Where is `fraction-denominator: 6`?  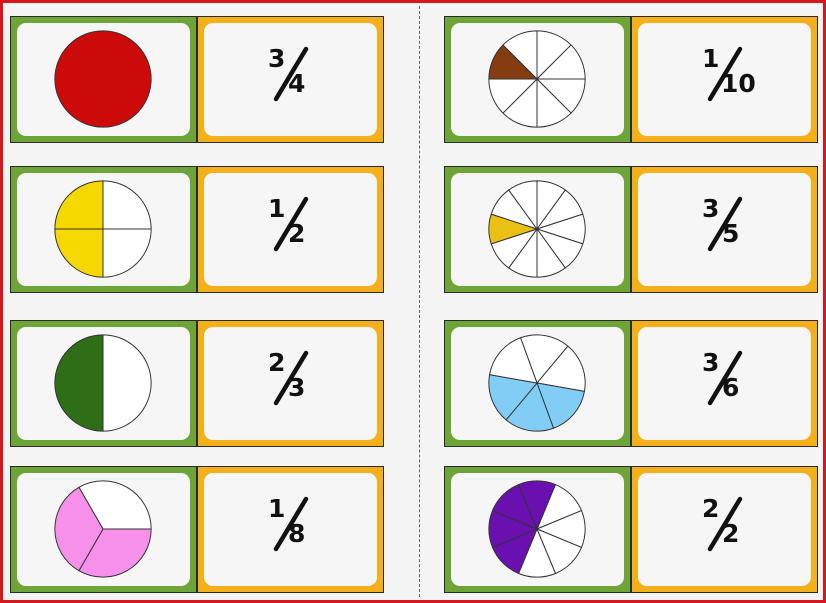
fraction-denominator: 6 is located at coordinates (731, 387).